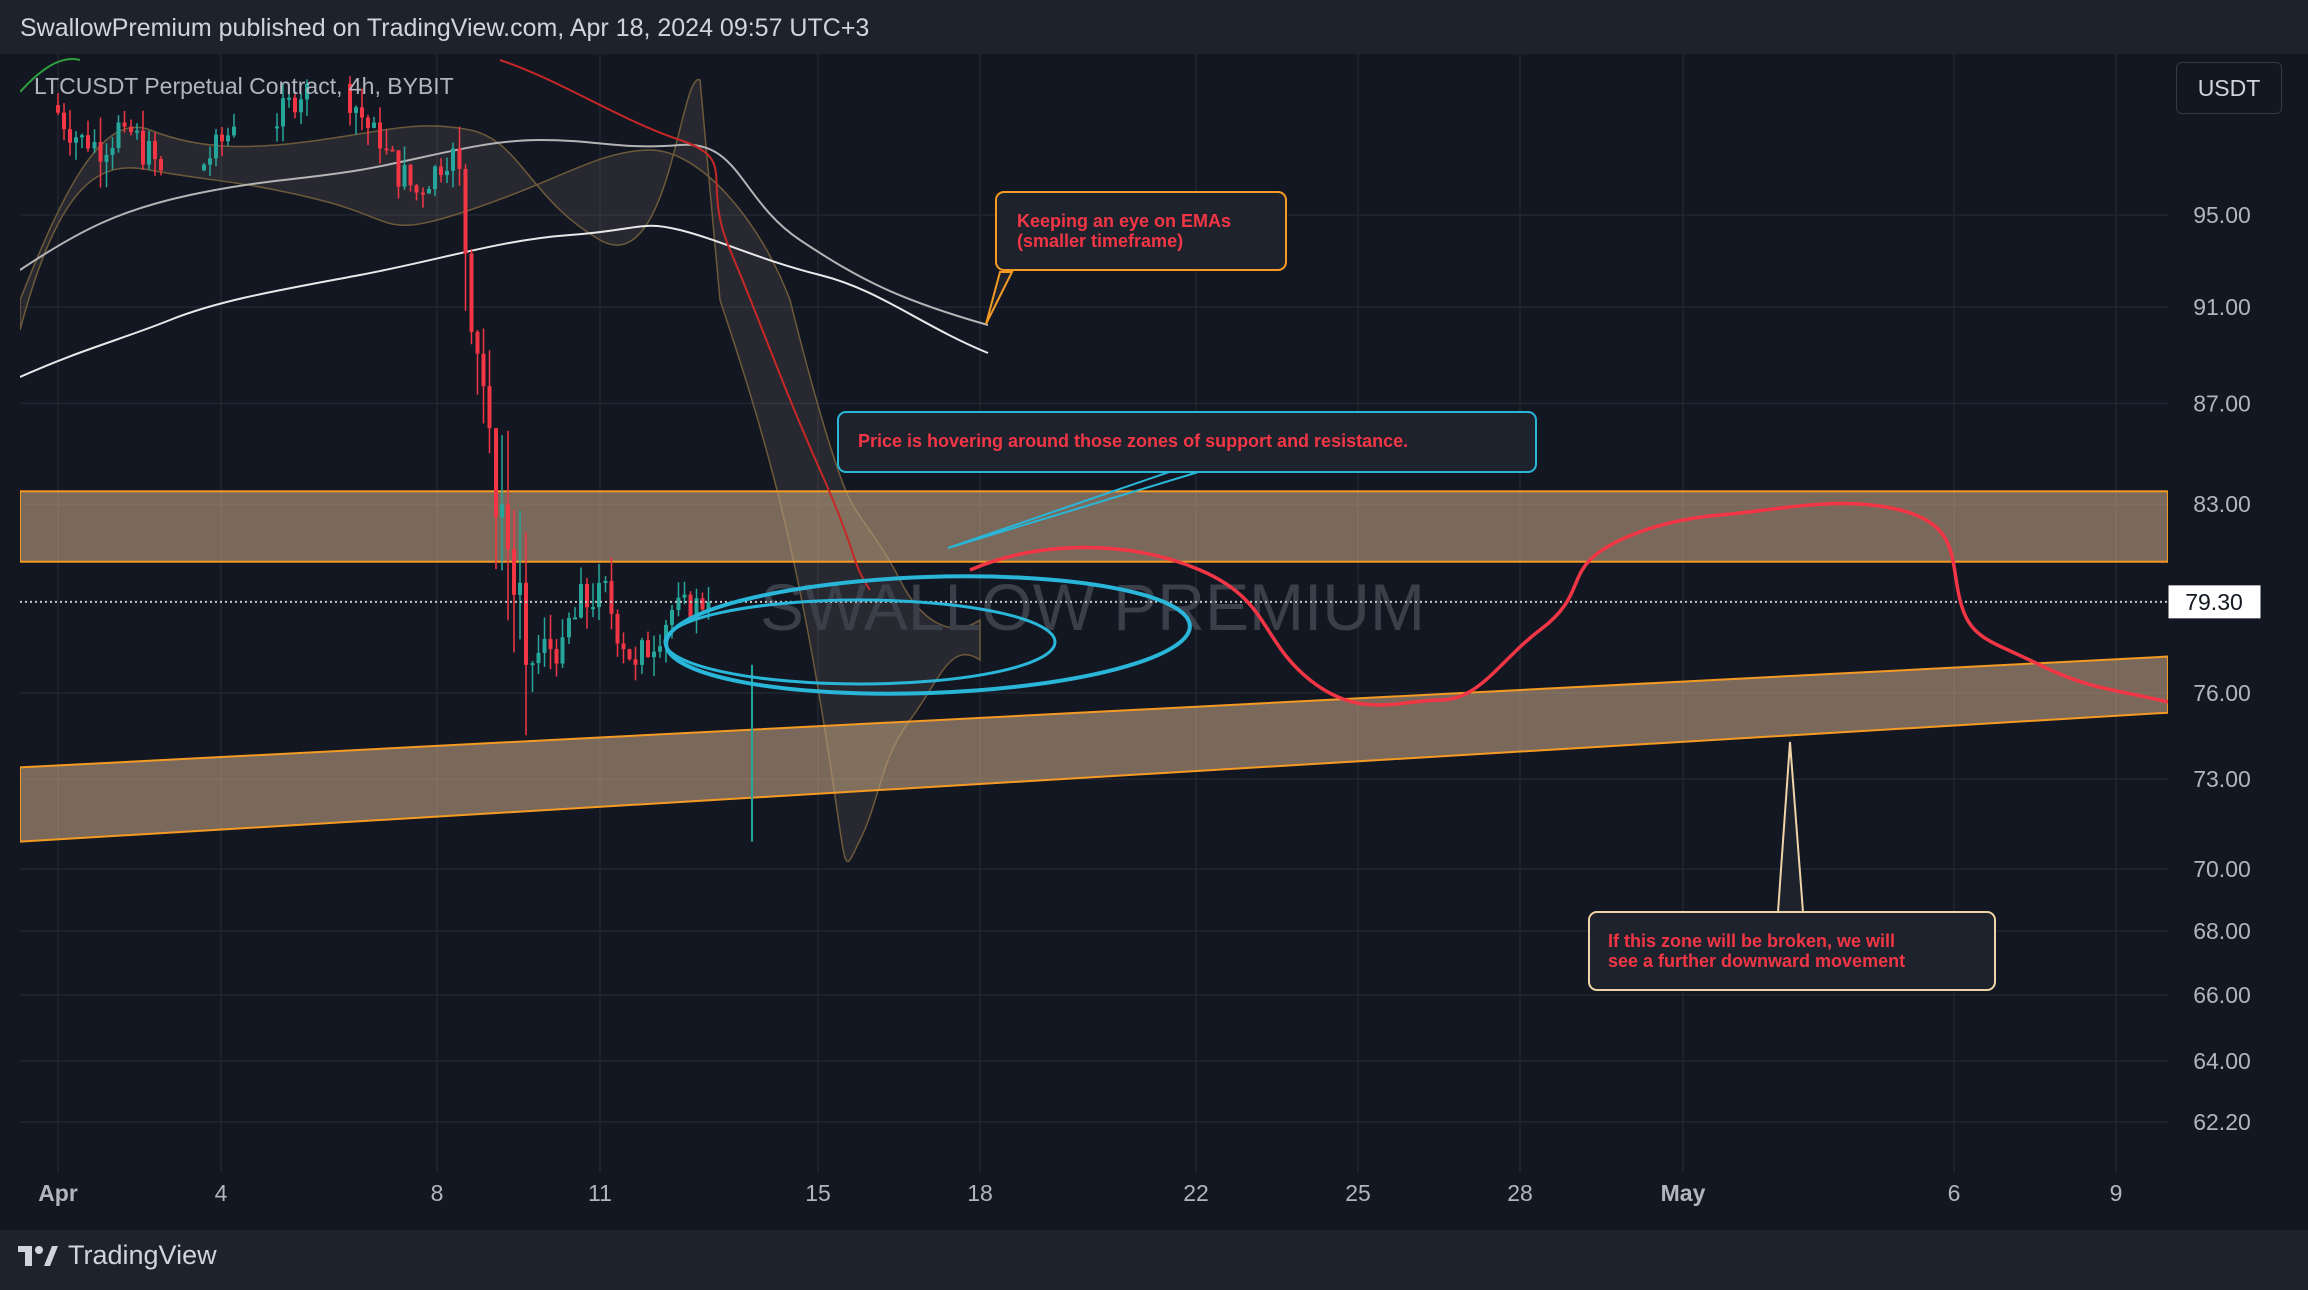 The width and height of the screenshot is (2308, 1290). I want to click on ema-callout-box, so click(1141, 231).